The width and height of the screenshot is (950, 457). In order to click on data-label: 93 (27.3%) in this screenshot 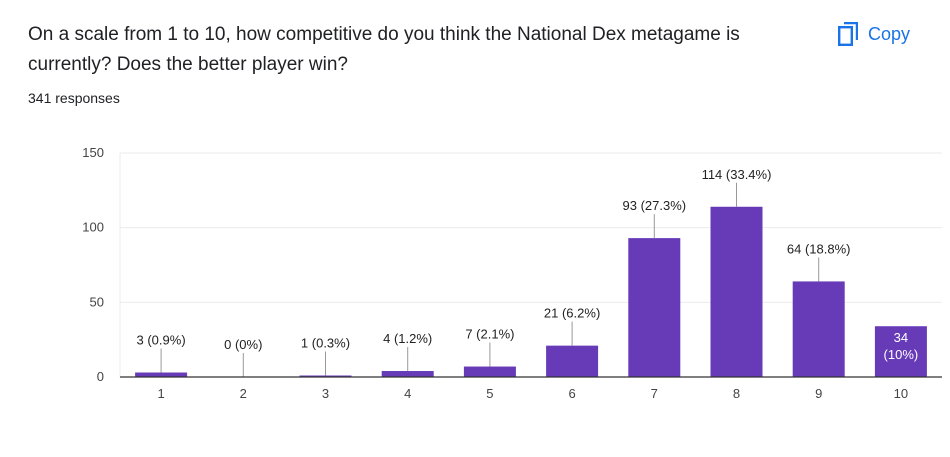, I will do `click(655, 205)`.